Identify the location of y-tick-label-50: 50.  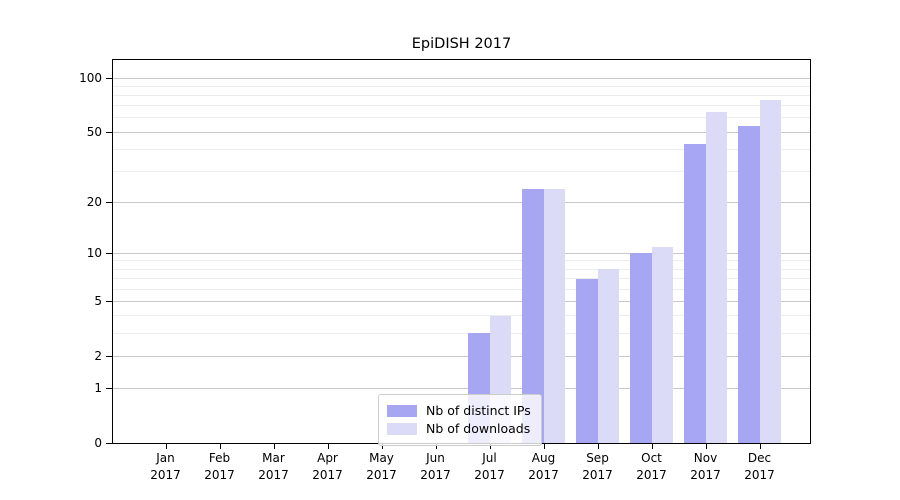
(94, 132).